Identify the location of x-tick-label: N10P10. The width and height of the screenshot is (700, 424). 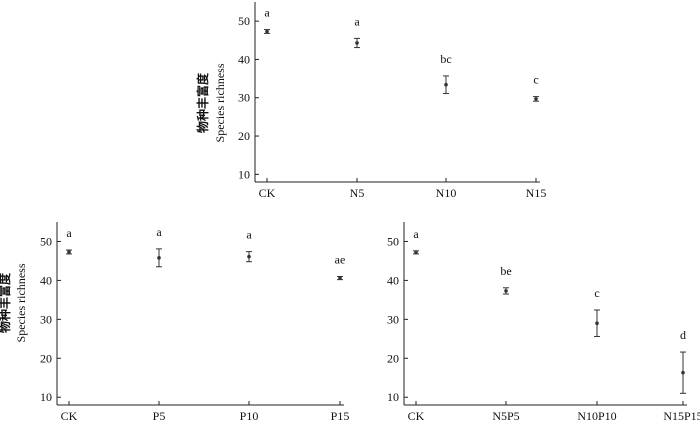
(596, 416).